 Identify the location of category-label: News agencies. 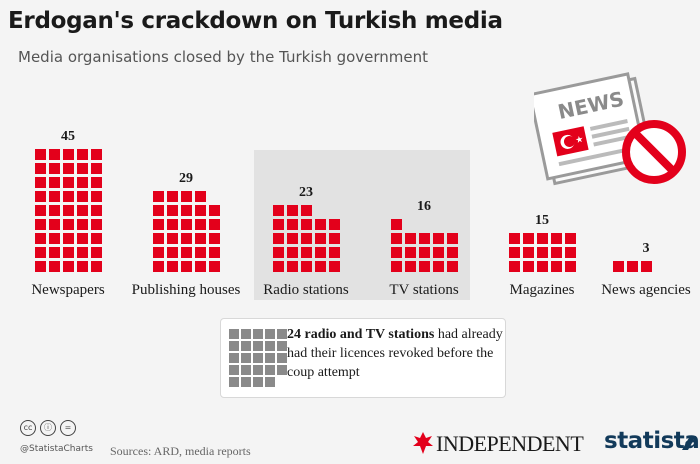
(646, 290).